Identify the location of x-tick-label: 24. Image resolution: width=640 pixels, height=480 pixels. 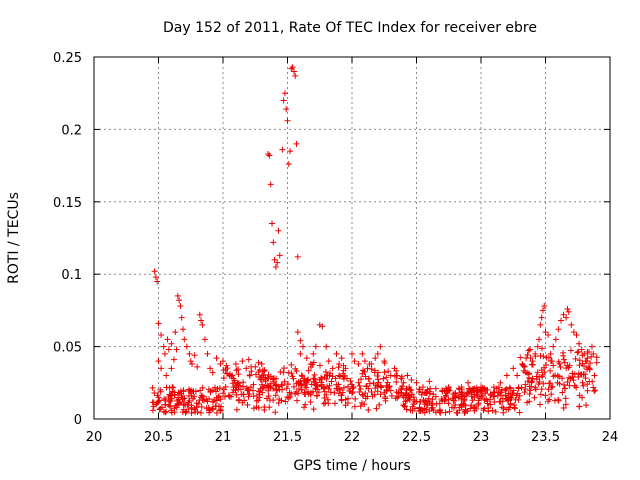
(610, 437).